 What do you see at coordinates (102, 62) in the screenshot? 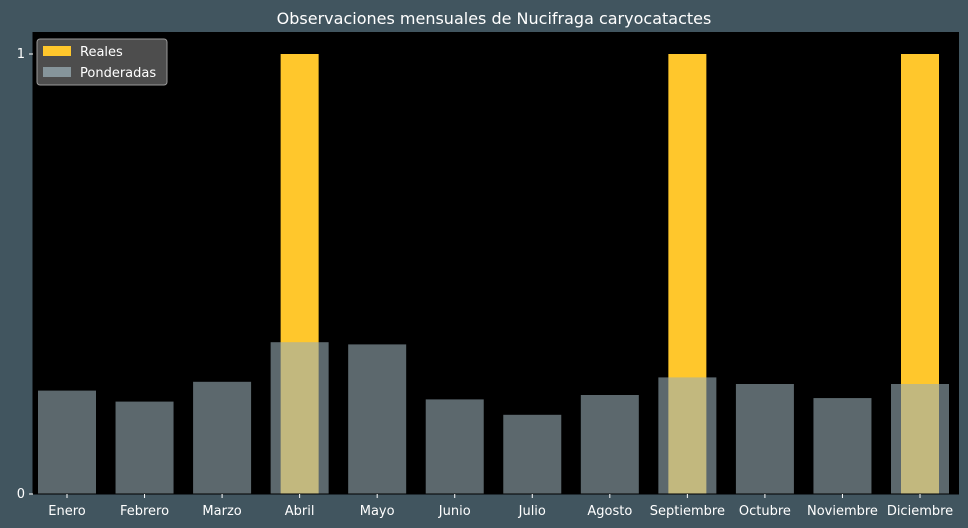
I see `legend: Reales Ponderadas` at bounding box center [102, 62].